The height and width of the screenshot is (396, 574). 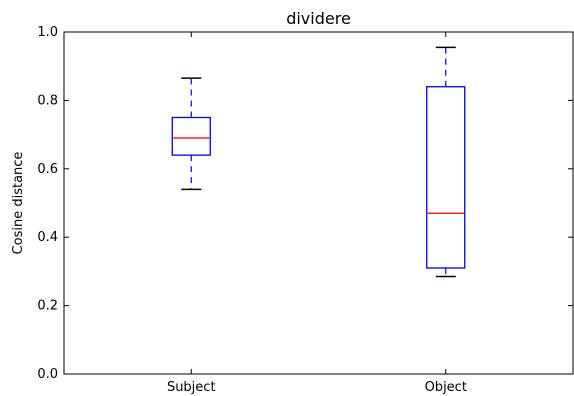 I want to click on y-tick-label: 0.2, so click(x=47, y=306).